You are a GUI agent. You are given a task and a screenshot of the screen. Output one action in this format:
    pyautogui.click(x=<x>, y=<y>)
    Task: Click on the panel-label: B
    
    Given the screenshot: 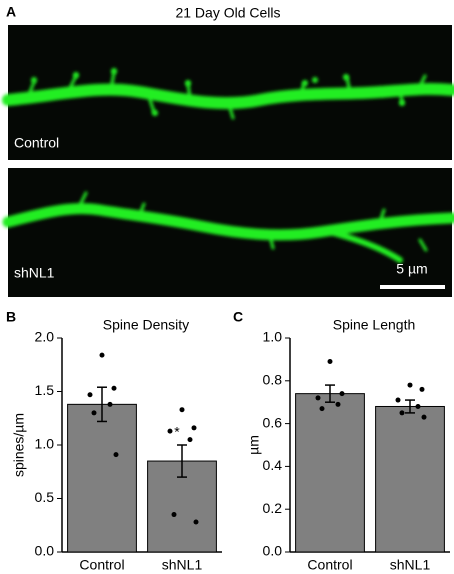 What is the action you would take?
    pyautogui.click(x=11, y=317)
    